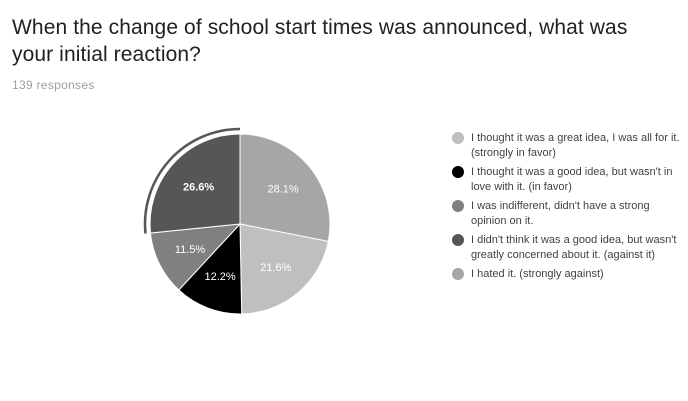 Image resolution: width=688 pixels, height=401 pixels. What do you see at coordinates (275, 268) in the screenshot?
I see `slice-percent-label: 21.6%` at bounding box center [275, 268].